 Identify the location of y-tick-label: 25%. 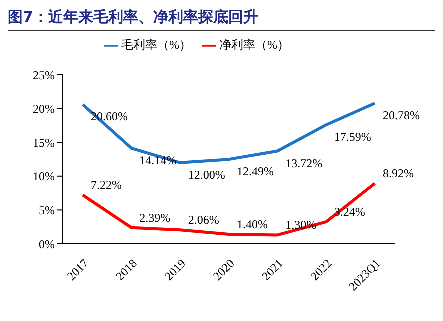
(44, 75).